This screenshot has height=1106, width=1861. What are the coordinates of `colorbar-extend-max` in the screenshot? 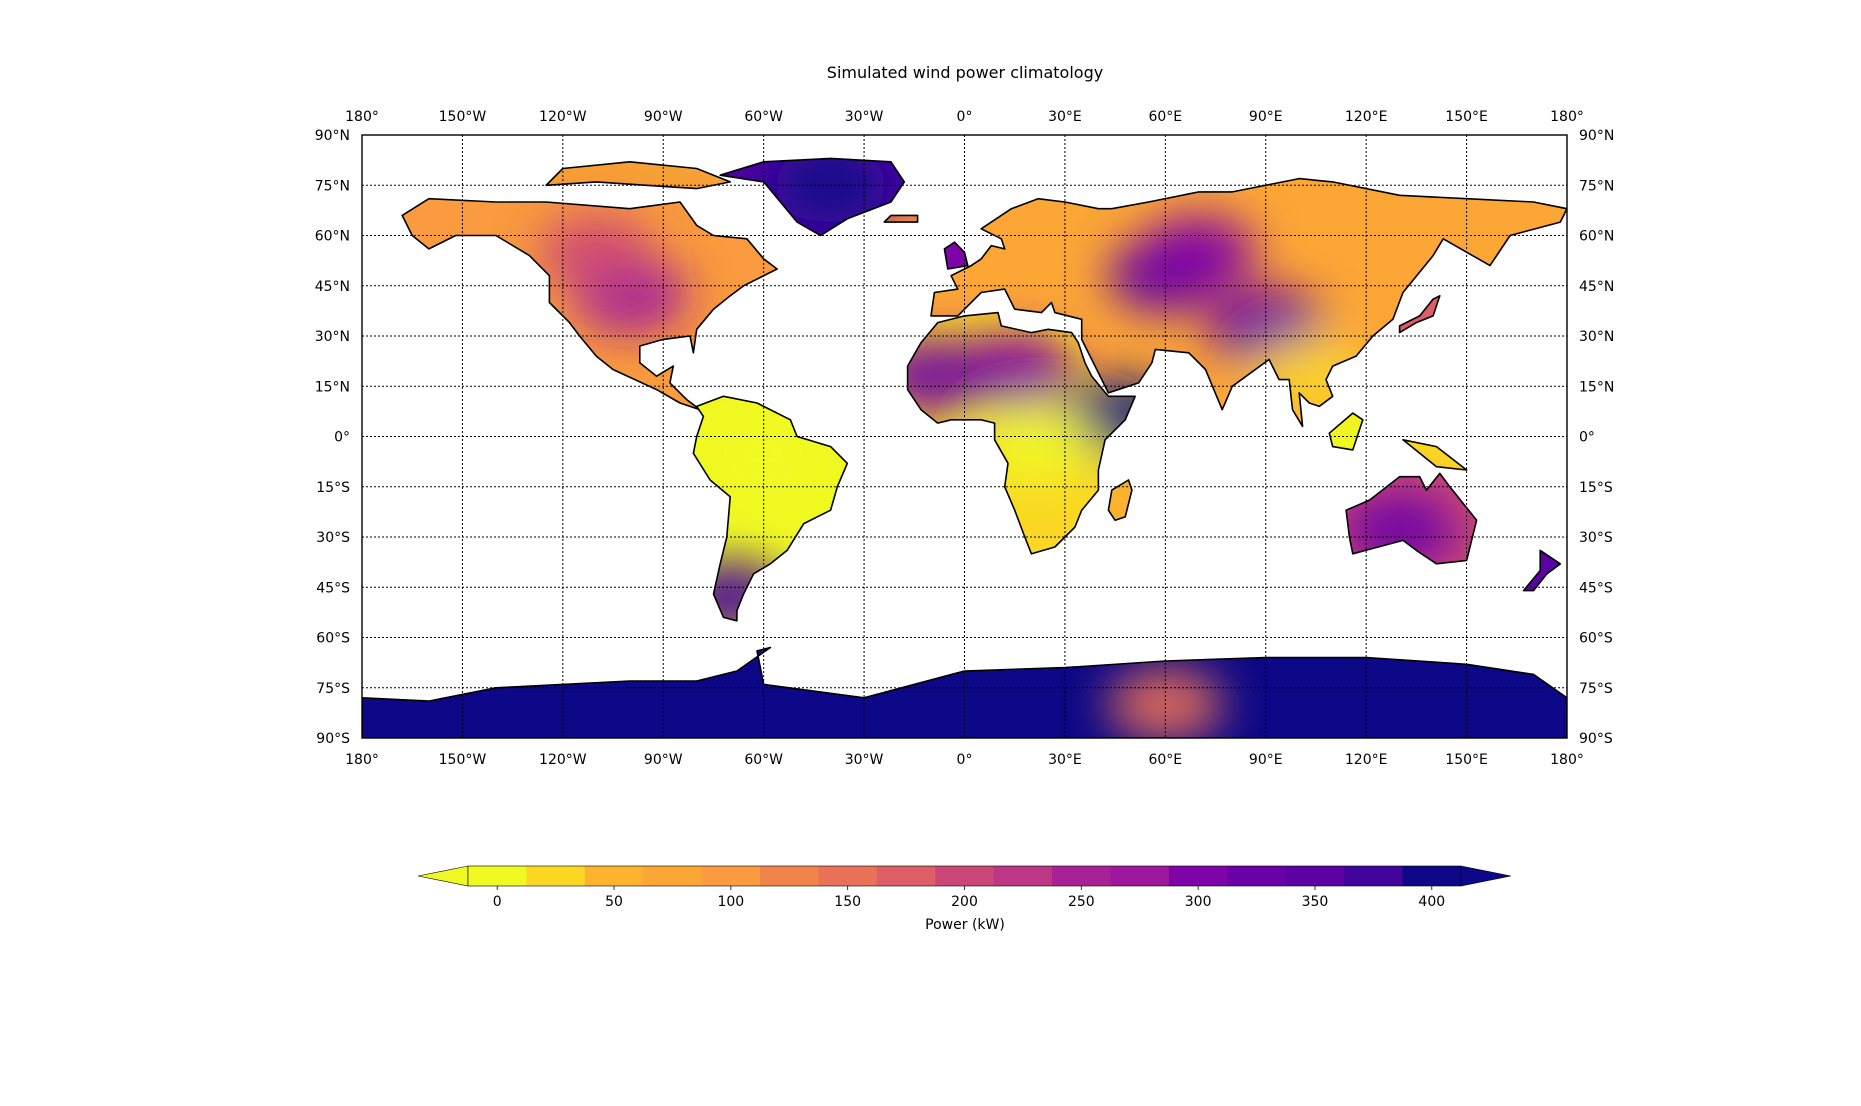 It's located at (1486, 876).